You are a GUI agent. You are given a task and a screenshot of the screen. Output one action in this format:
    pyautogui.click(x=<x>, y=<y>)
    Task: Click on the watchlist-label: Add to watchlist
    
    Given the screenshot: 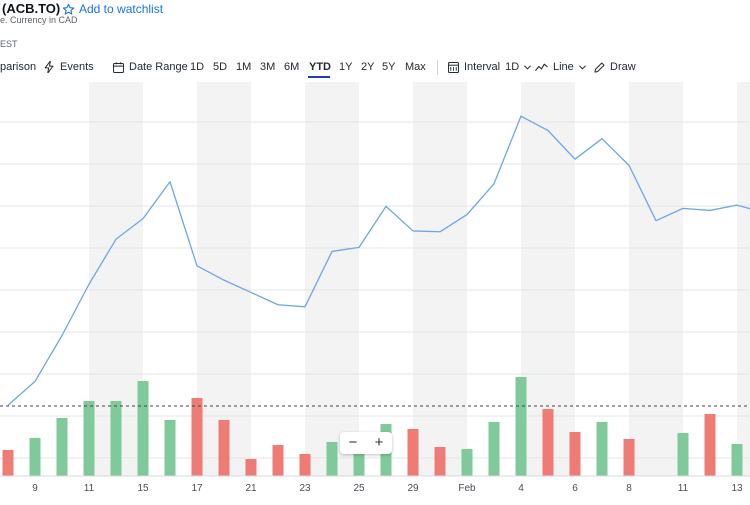 What is the action you would take?
    pyautogui.click(x=121, y=9)
    